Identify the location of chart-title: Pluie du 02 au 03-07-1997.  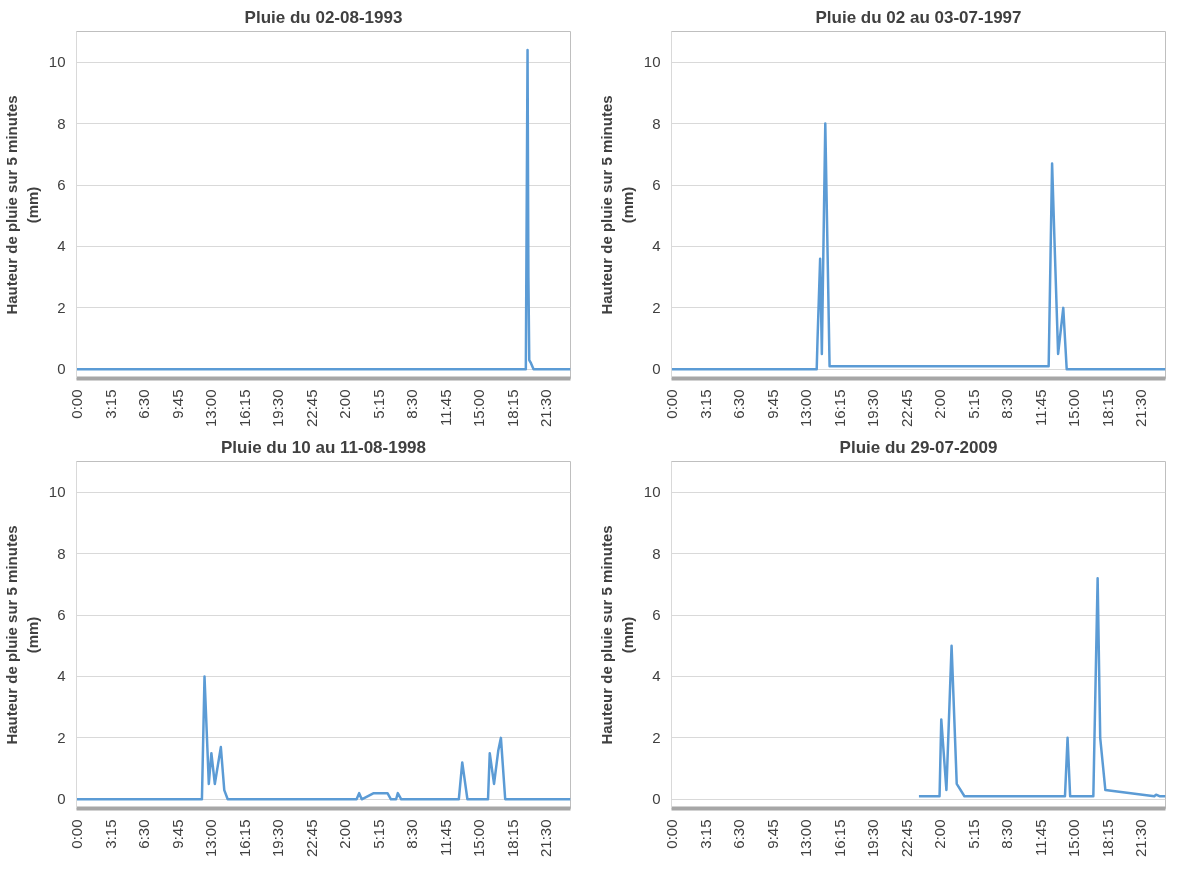
(918, 17).